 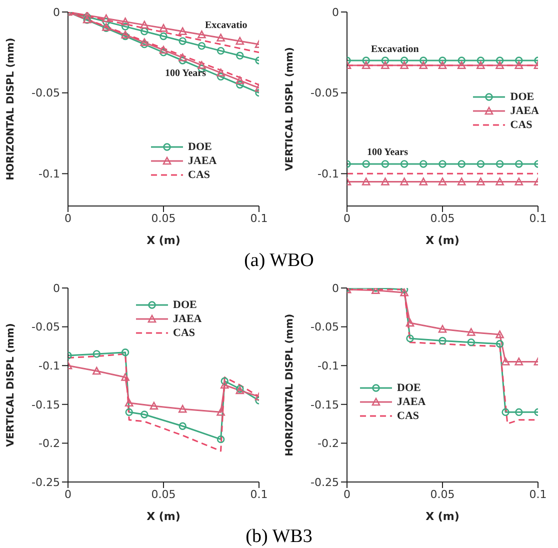 I want to click on text: (a) WBO, so click(x=279, y=260).